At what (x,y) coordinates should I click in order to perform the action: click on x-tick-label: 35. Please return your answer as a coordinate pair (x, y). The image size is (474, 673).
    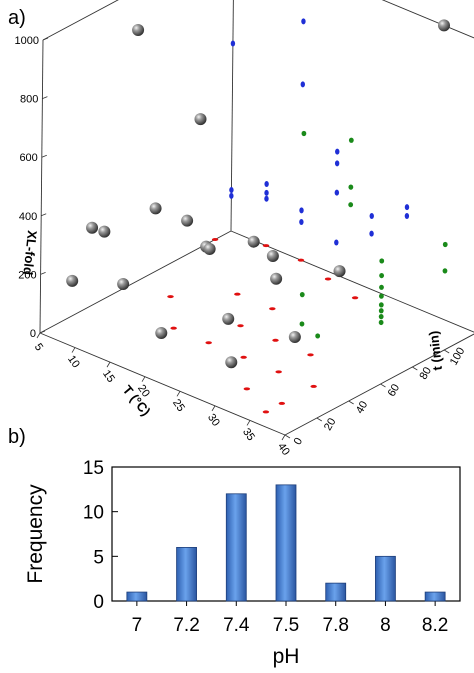
    Looking at the image, I should click on (248, 434).